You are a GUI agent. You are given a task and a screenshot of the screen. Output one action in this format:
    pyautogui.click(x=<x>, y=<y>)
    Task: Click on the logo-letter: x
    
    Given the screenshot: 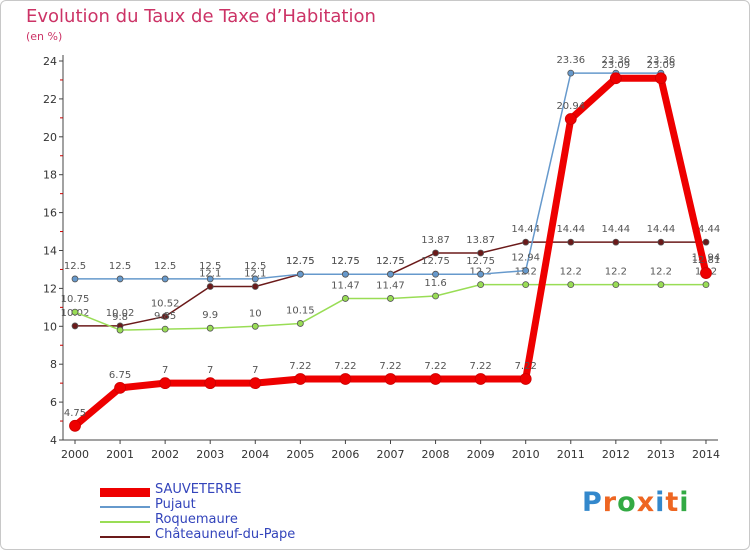 What is the action you would take?
    pyautogui.click(x=646, y=502)
    